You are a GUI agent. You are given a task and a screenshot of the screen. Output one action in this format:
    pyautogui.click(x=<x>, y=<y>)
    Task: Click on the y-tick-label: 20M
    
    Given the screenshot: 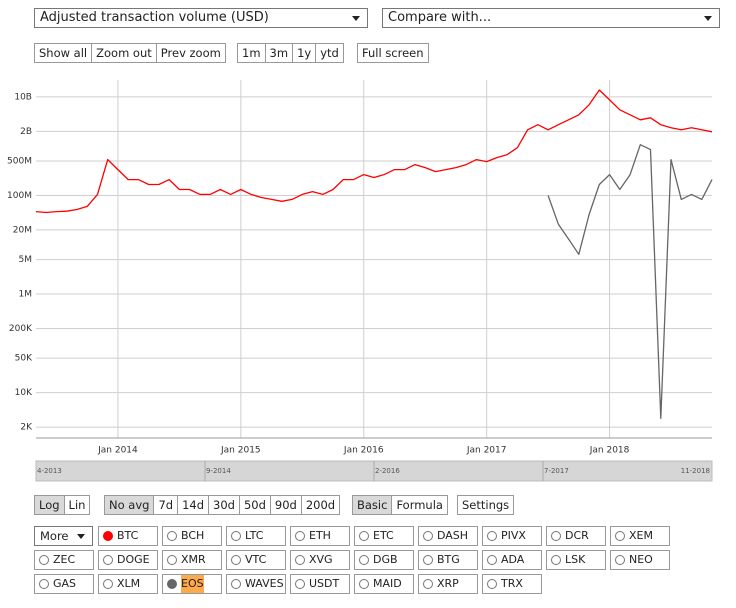 What is the action you would take?
    pyautogui.click(x=22, y=230)
    